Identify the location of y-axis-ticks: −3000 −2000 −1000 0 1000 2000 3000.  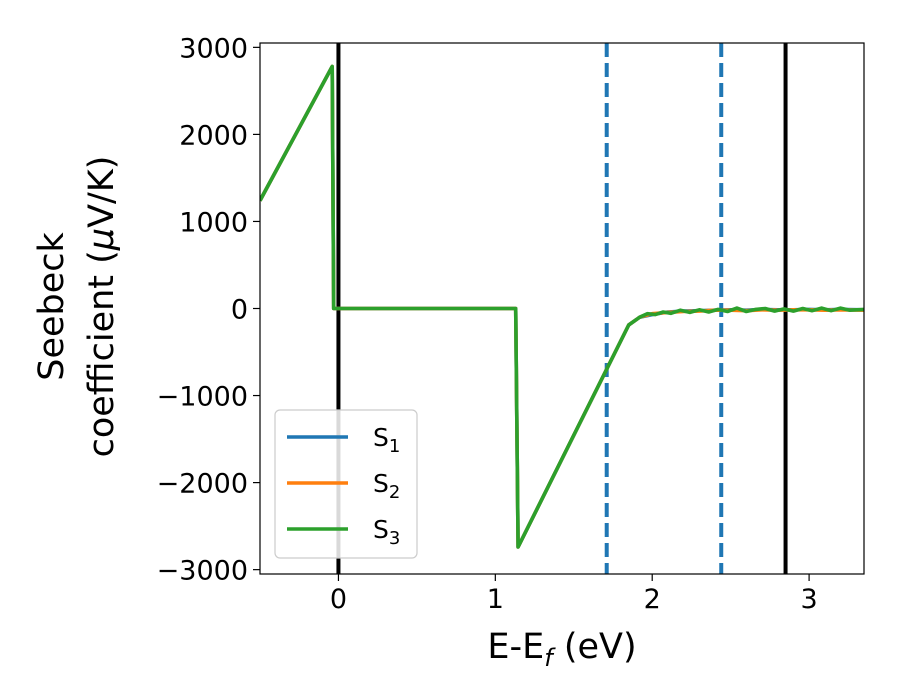
(208, 310).